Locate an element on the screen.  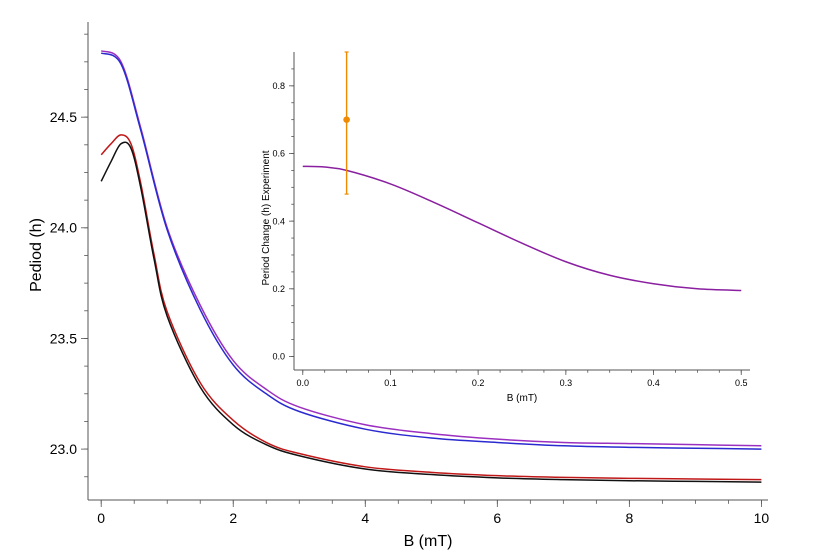
main-x-tick-label: 10 is located at coordinates (762, 518).